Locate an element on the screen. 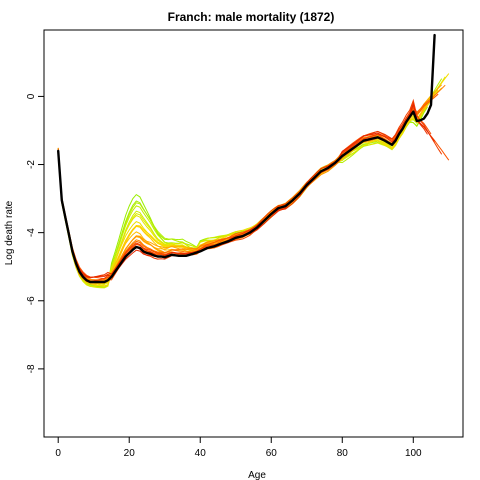  y-axis: 0 -2 -4 -6 -8 is located at coordinates (35, 233).